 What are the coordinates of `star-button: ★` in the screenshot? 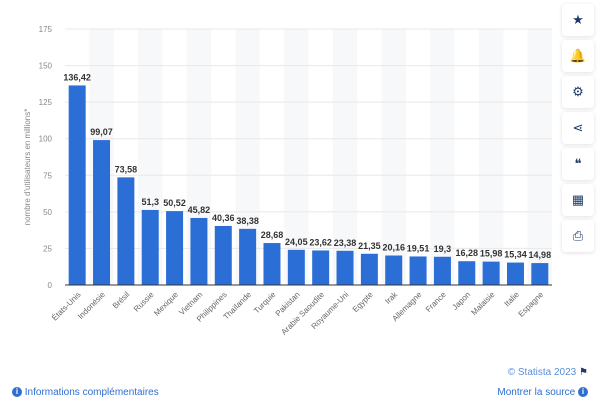 It's located at (578, 20).